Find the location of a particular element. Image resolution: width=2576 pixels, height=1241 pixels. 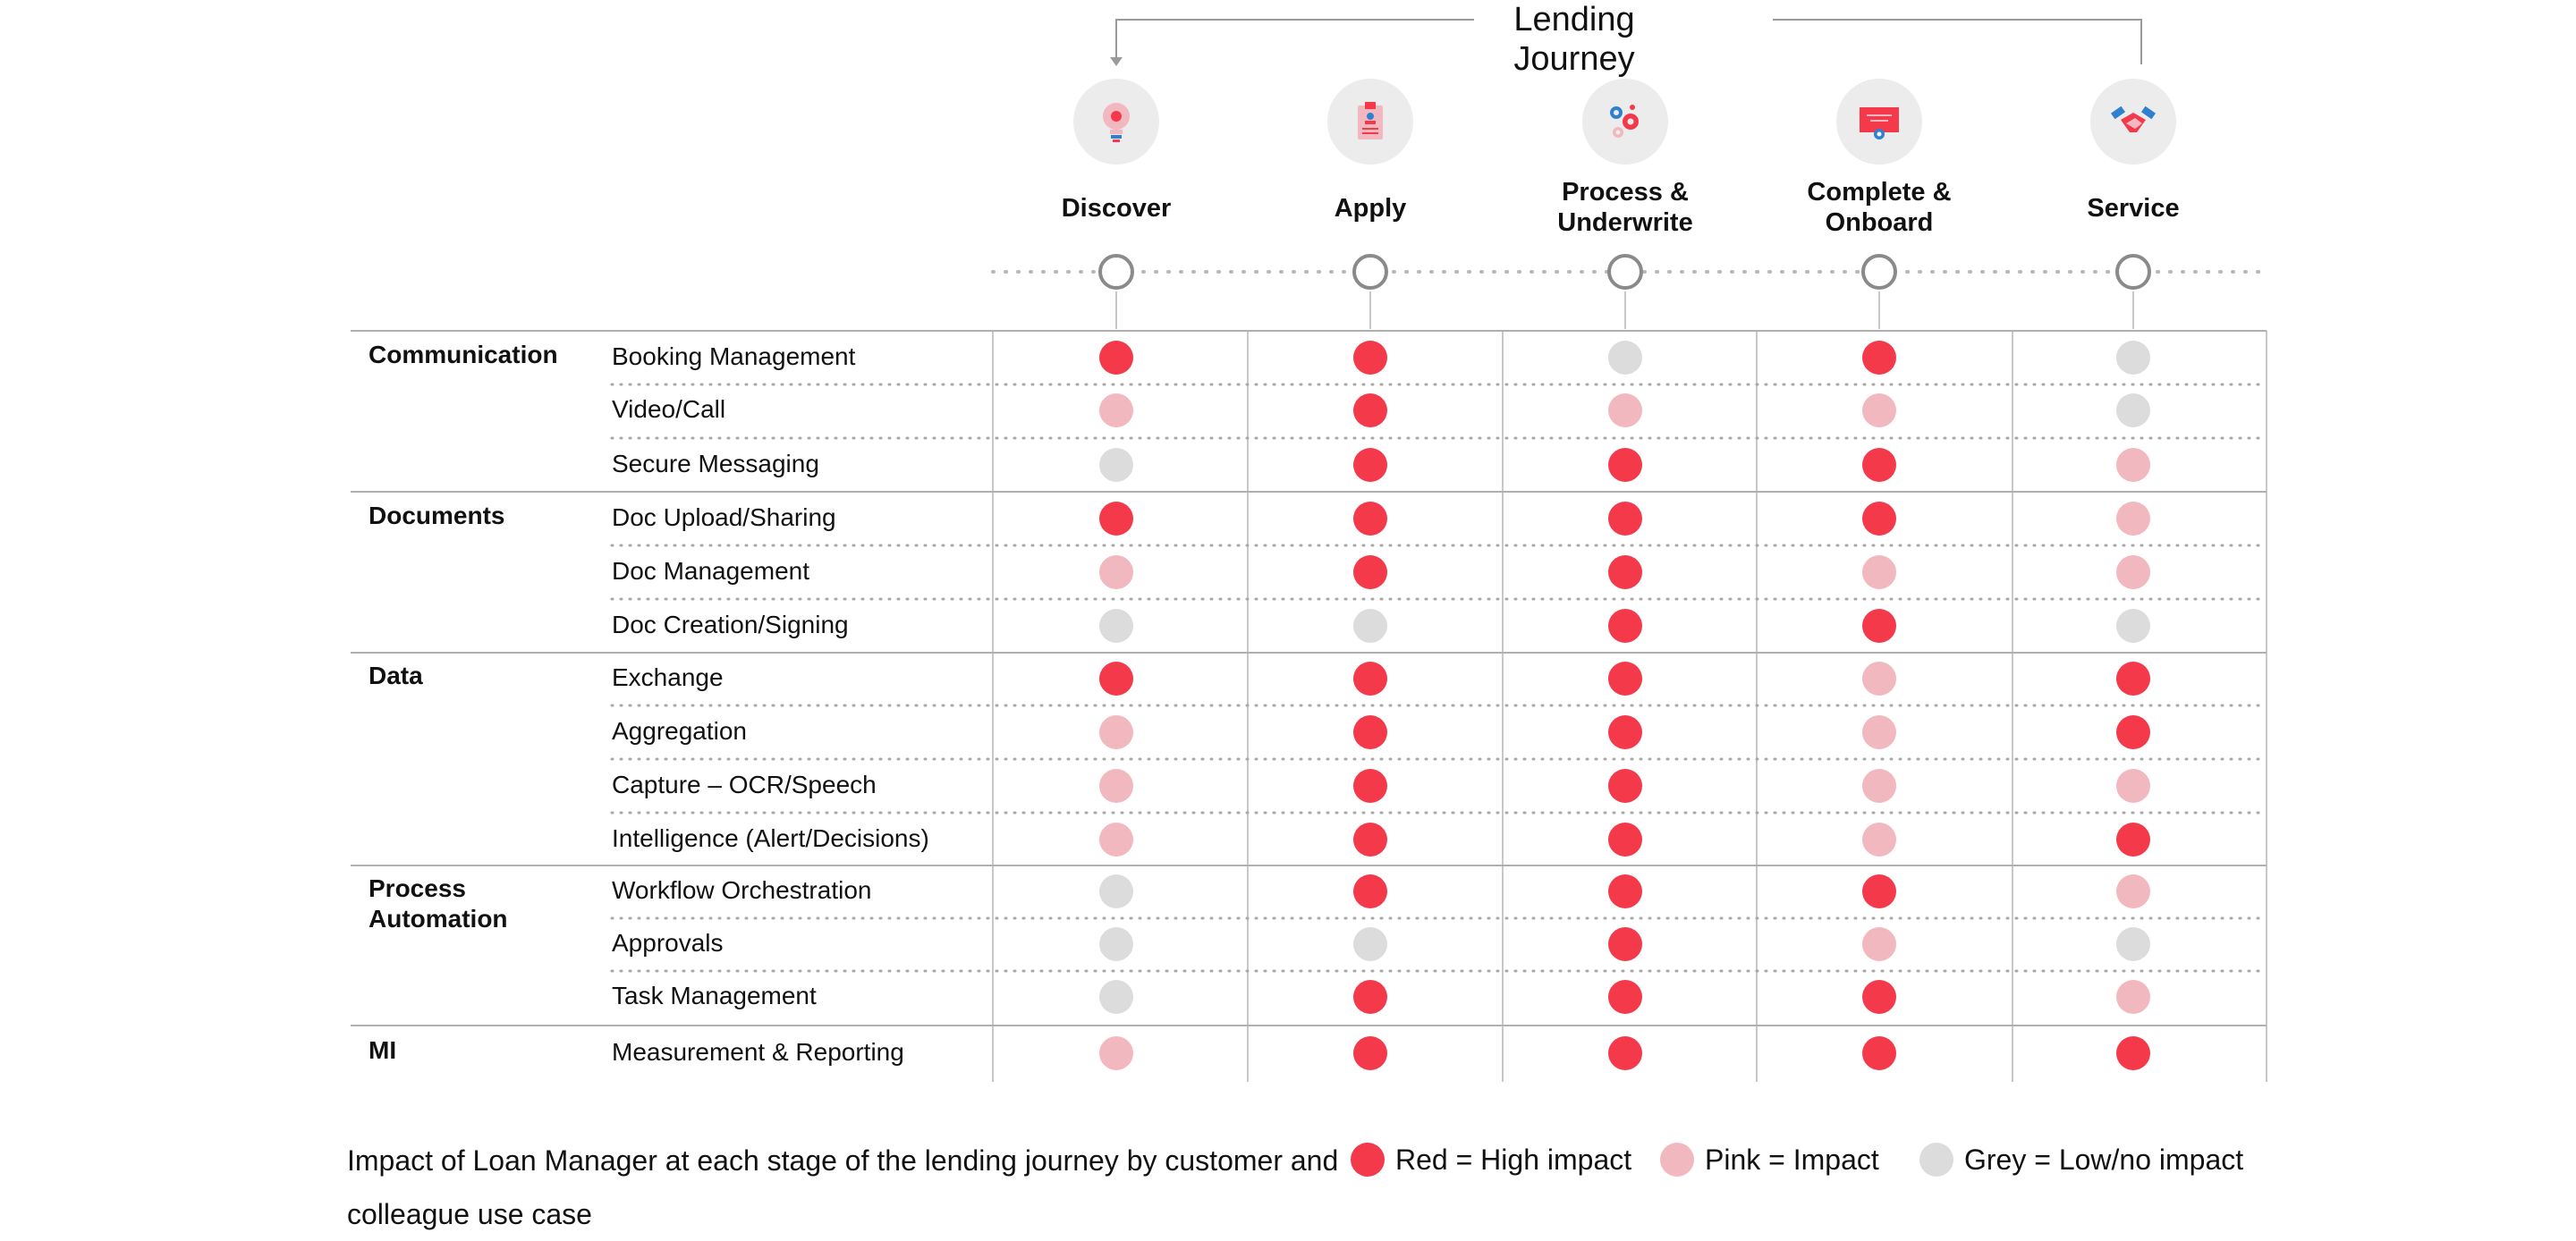

legend-item-impact: Pink = Impact is located at coordinates (1769, 1160).